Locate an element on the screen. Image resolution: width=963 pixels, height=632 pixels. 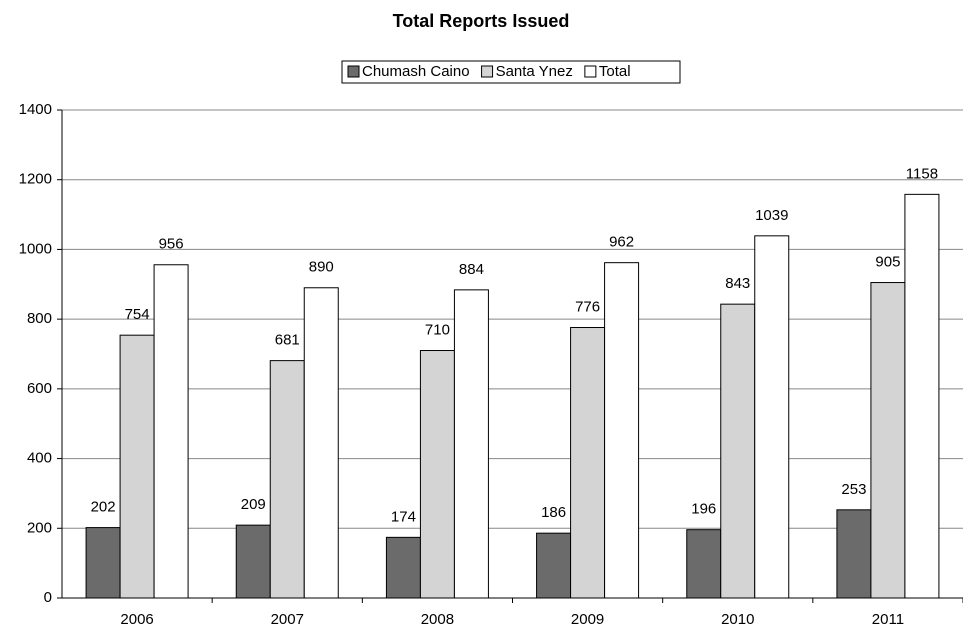
x-tick-label: 2011 is located at coordinates (888, 619).